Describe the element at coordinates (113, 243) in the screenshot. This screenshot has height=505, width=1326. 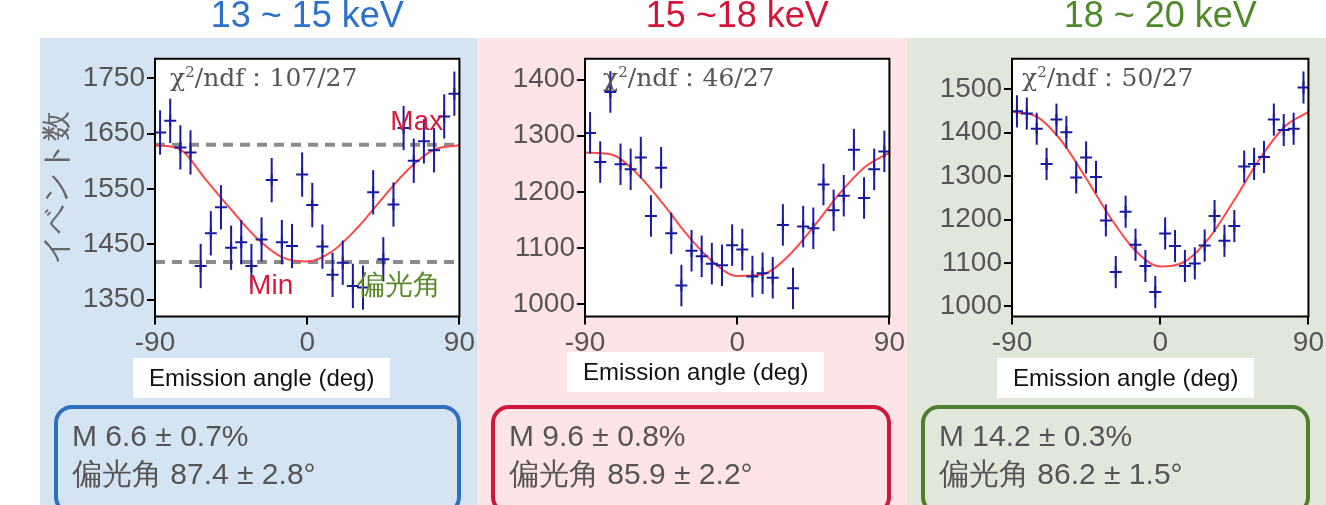
I see `y-tick-label: 1450` at that location.